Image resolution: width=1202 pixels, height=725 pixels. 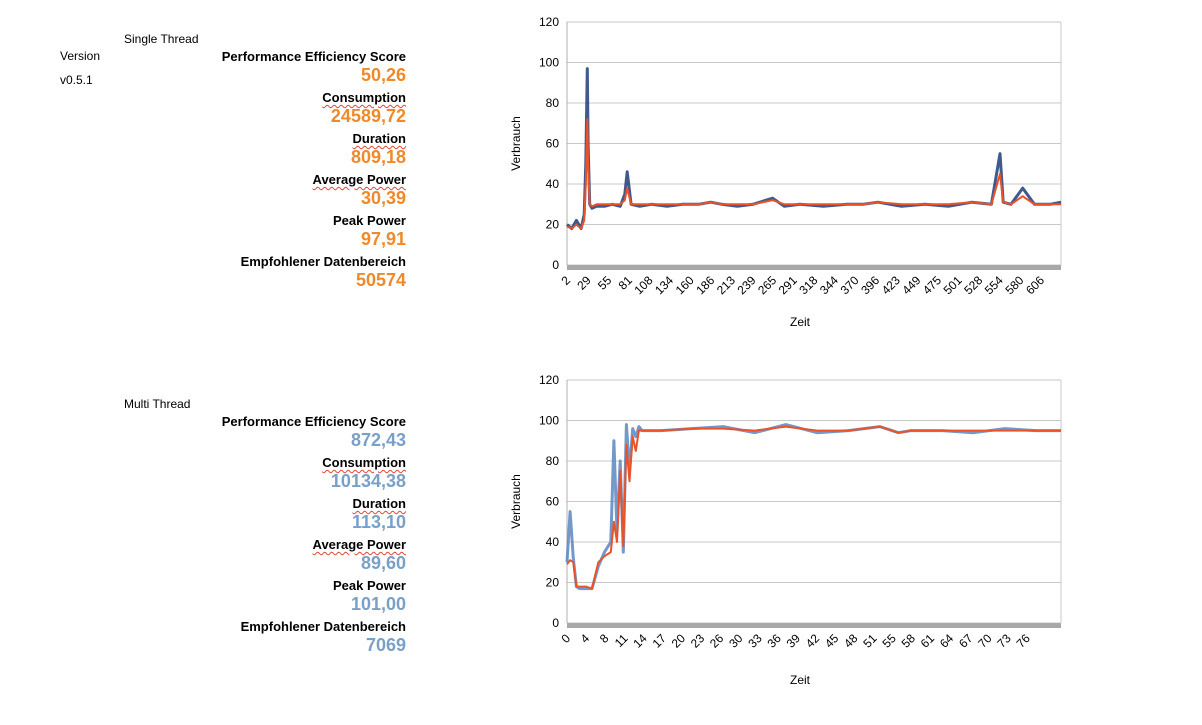 I want to click on x-tick-label: 20, so click(x=679, y=641).